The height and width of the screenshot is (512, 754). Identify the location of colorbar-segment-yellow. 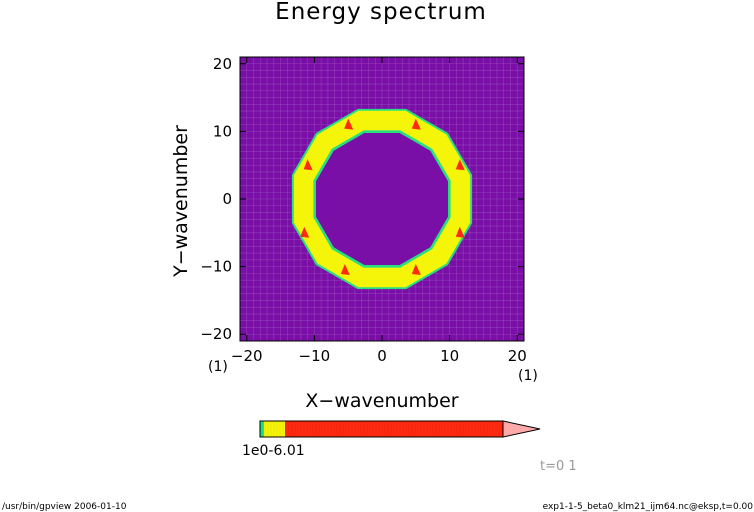
(274, 429).